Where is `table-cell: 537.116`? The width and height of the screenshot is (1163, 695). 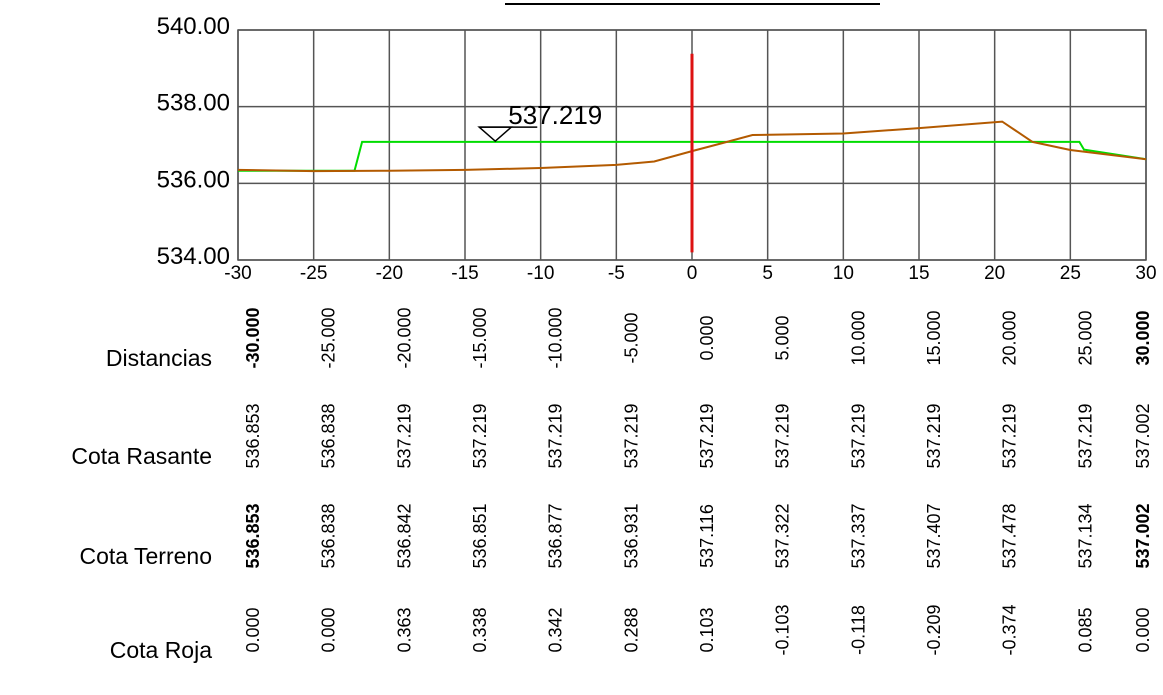 table-cell: 537.116 is located at coordinates (707, 536).